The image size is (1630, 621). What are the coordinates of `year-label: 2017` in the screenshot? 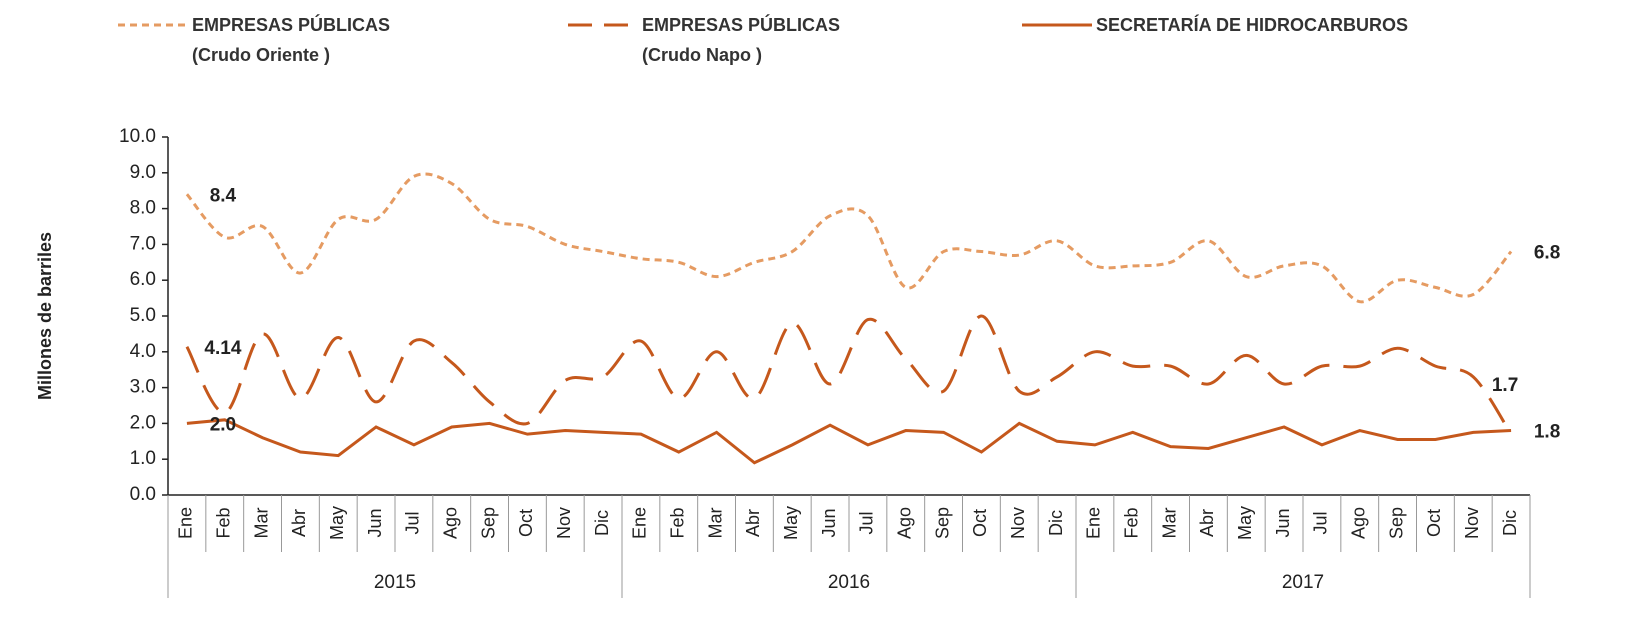 It's located at (1303, 582).